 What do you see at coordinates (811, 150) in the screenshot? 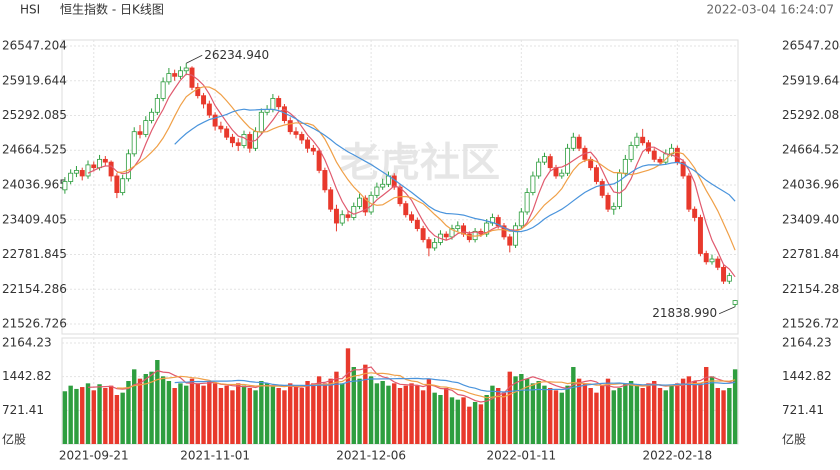
I see `y-tick-label-right: 24664.525` at bounding box center [811, 150].